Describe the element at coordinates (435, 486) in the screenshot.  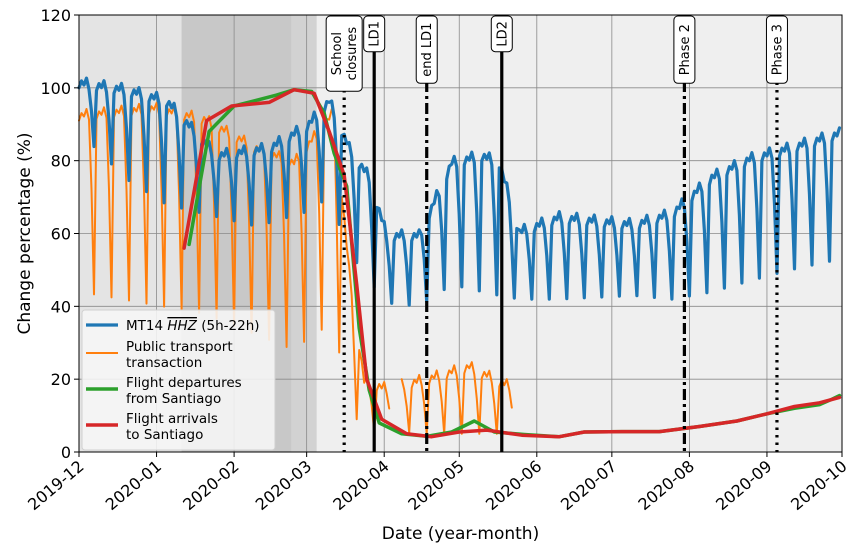
I see `x-tick-label-2020-05: 2020-05` at that location.